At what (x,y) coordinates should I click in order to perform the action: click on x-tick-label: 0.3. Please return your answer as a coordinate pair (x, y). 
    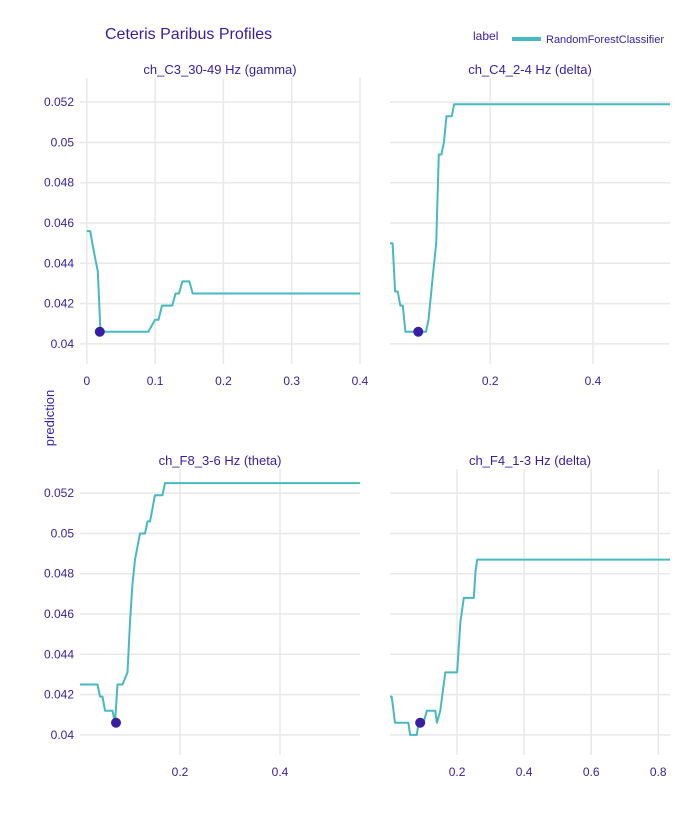
    Looking at the image, I should click on (291, 381).